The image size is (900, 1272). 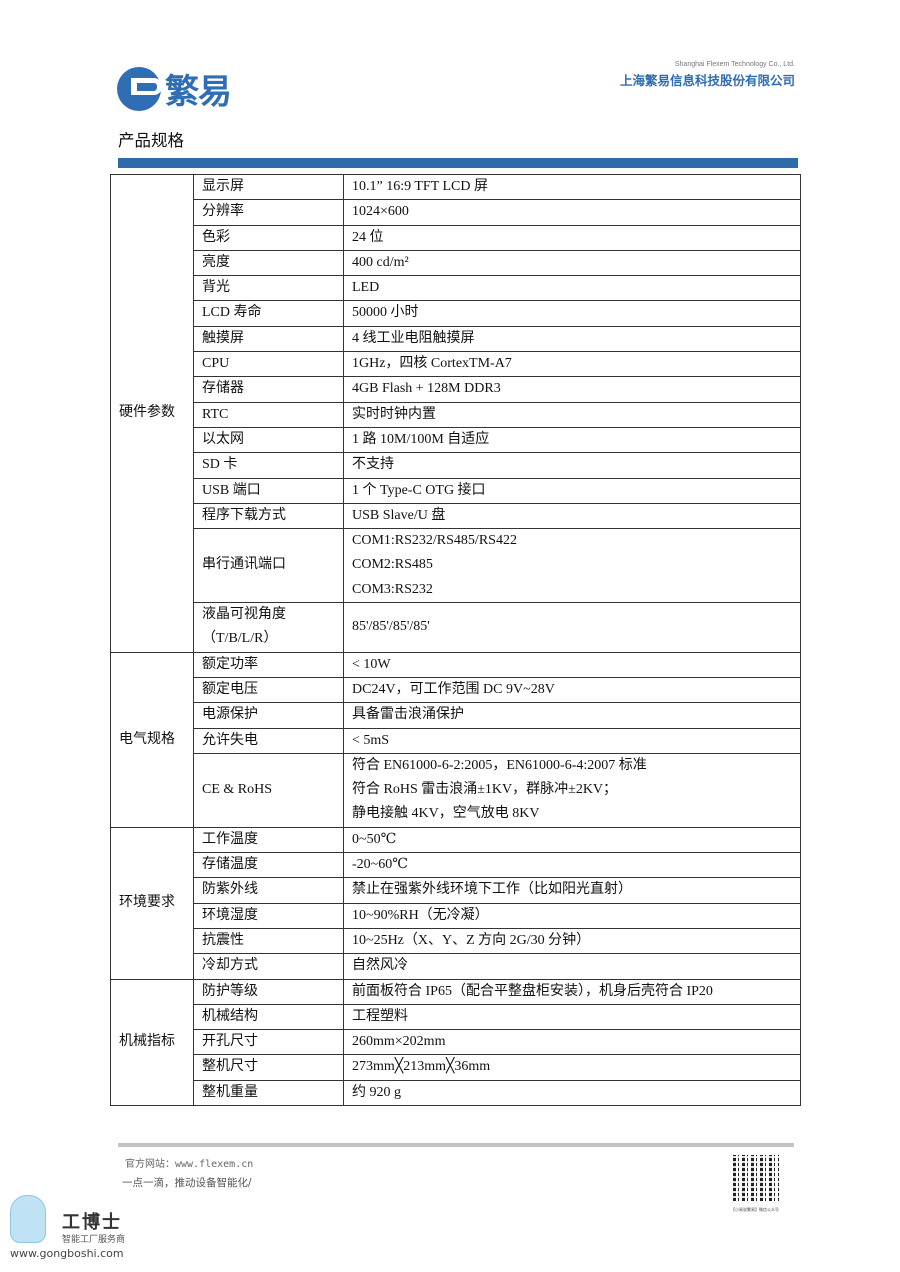 I want to click on spec-row: 液晶可视角度 （T/B/L/R） 85'/85'/85'/85', so click(x=456, y=627).